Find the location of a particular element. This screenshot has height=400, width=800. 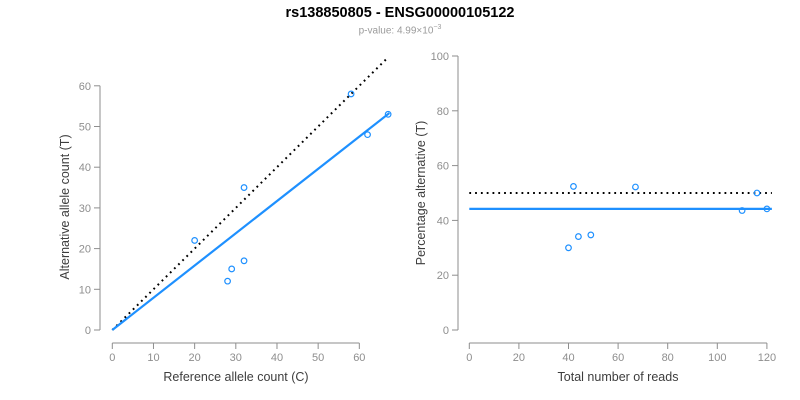

x-axis-label: Total number of reads is located at coordinates (618, 377).